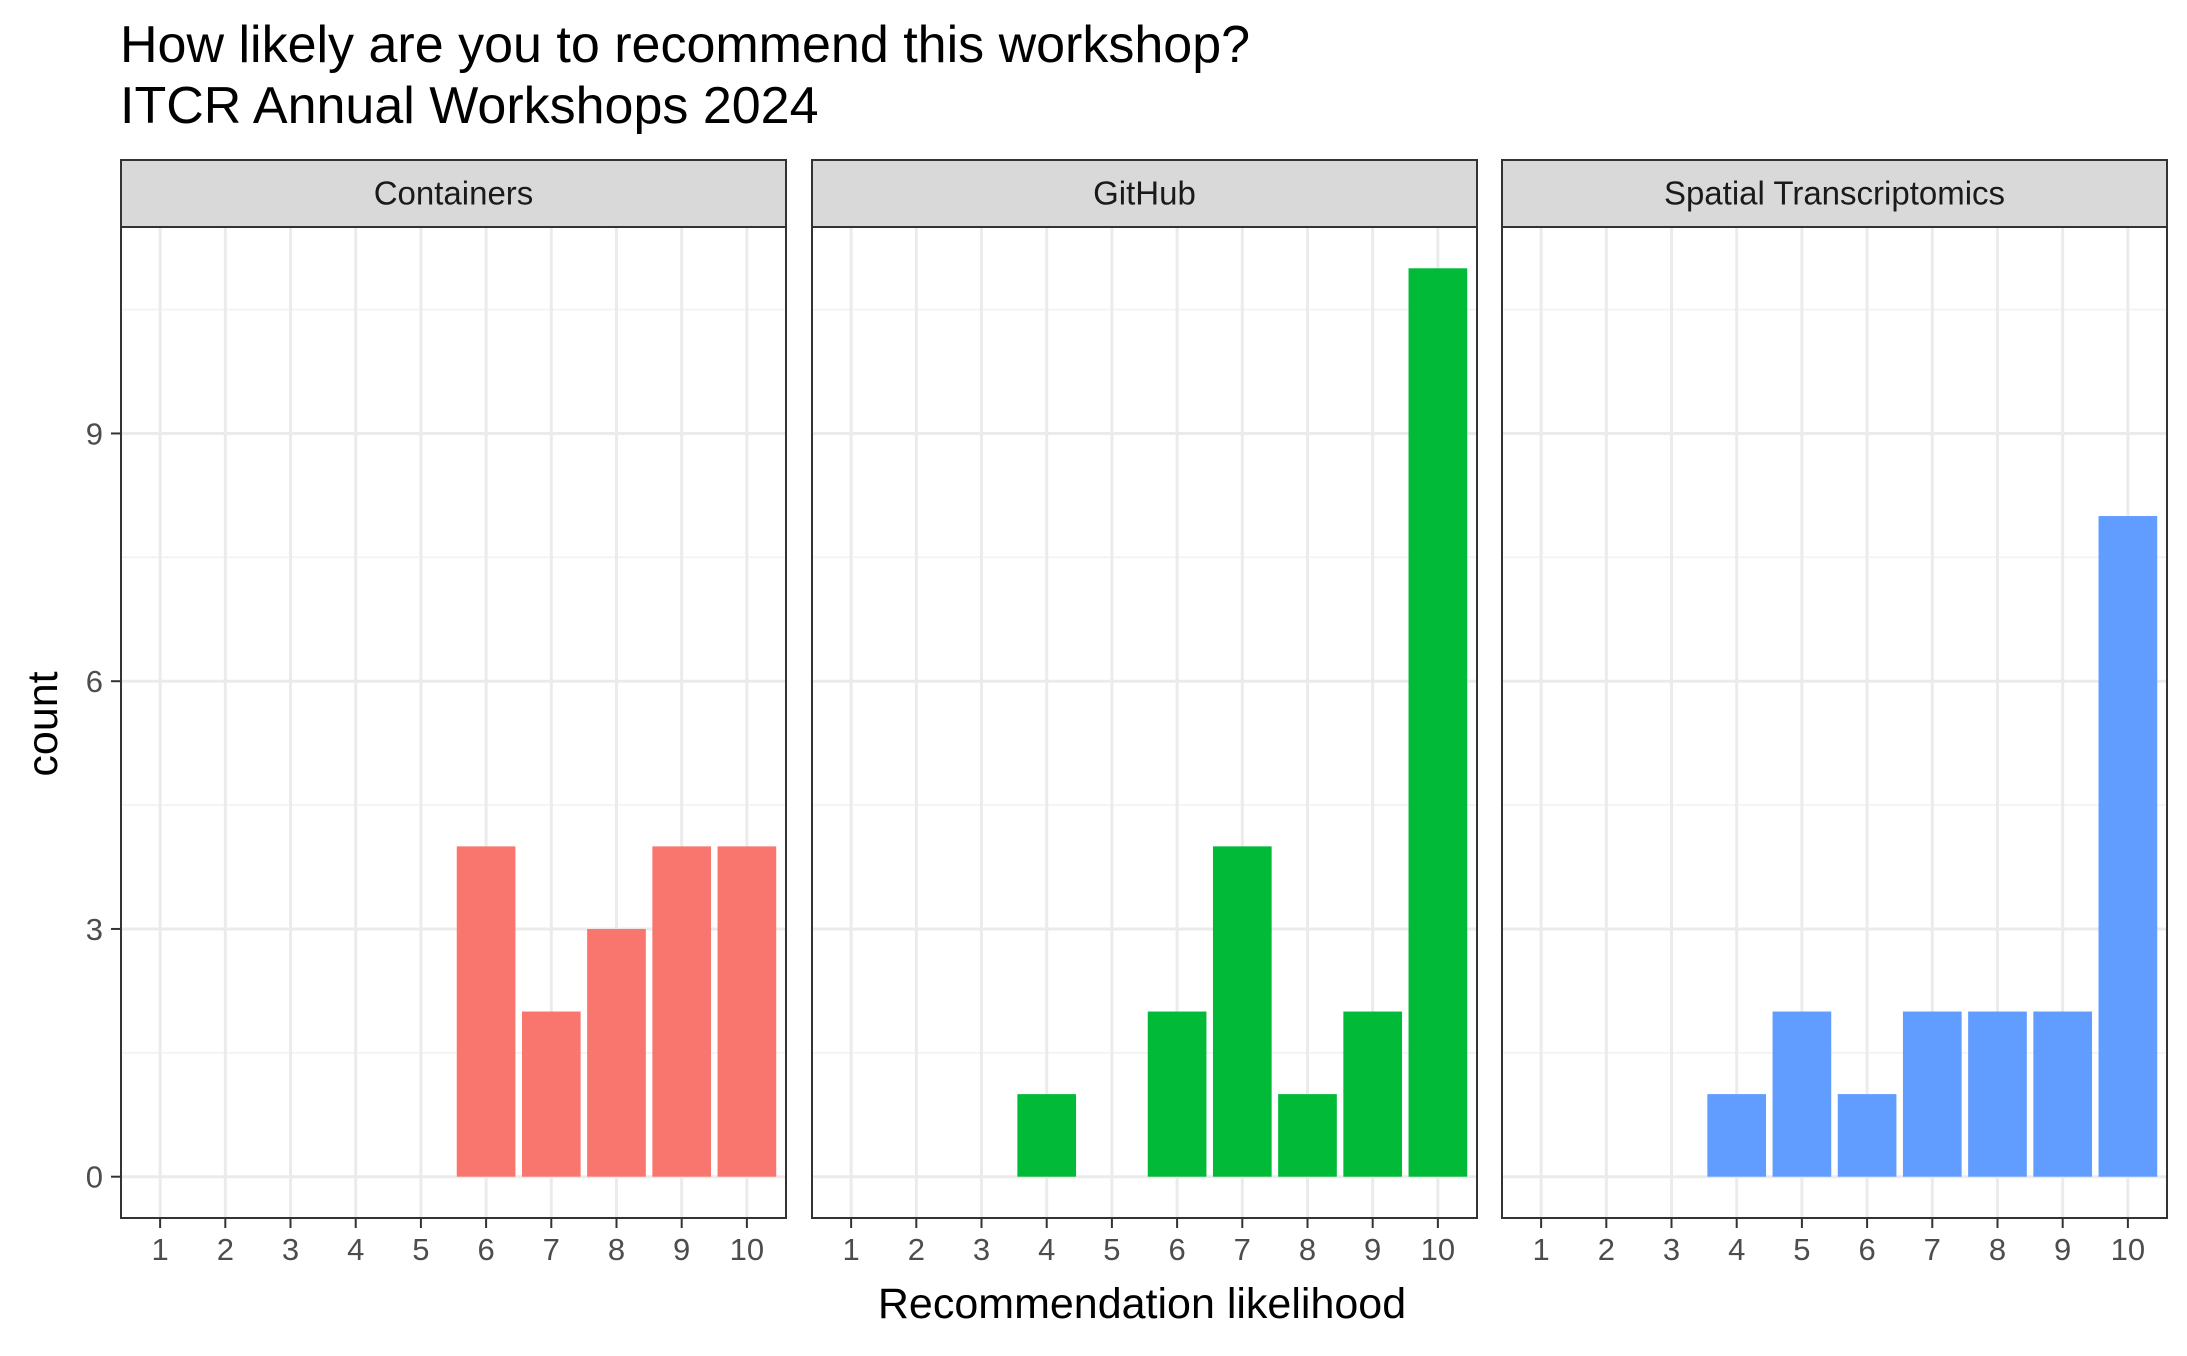 The width and height of the screenshot is (2187, 1356). I want to click on facet-strip-label: GitHub, so click(1144, 193).